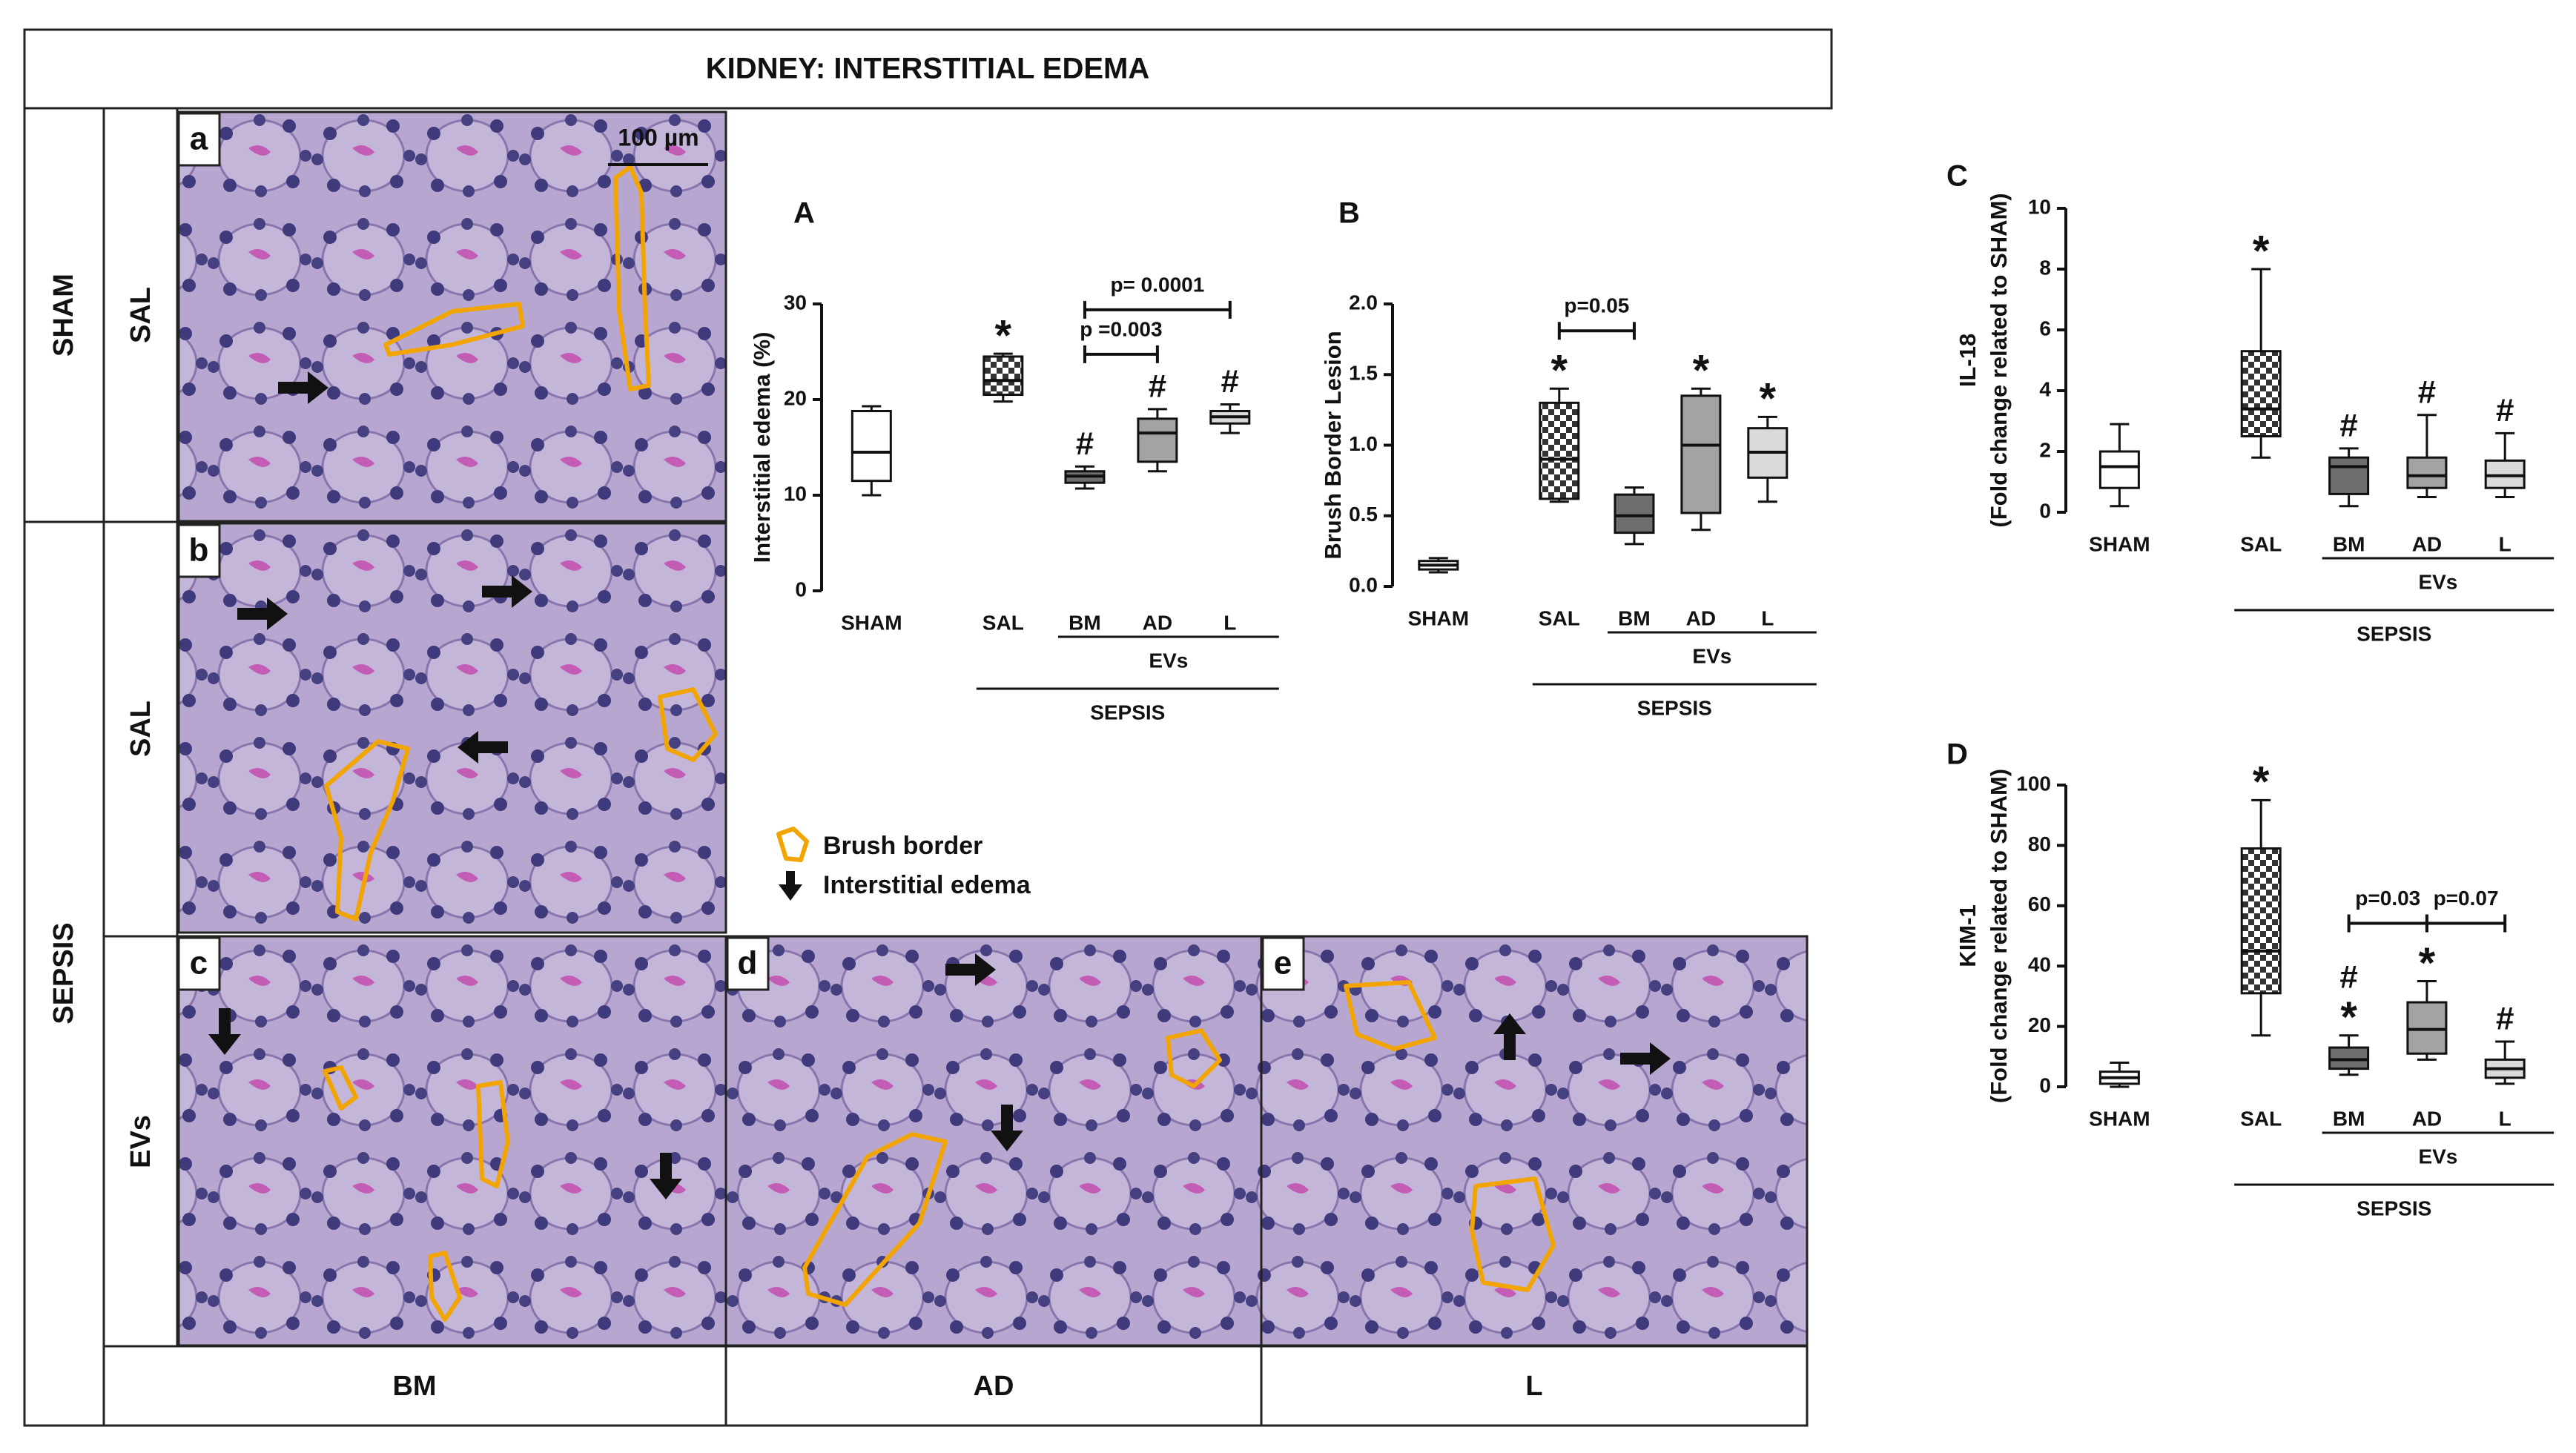 This screenshot has width=2576, height=1453. Describe the element at coordinates (1333, 445) in the screenshot. I see `y-axis-label: Brush Border Lesion` at that location.